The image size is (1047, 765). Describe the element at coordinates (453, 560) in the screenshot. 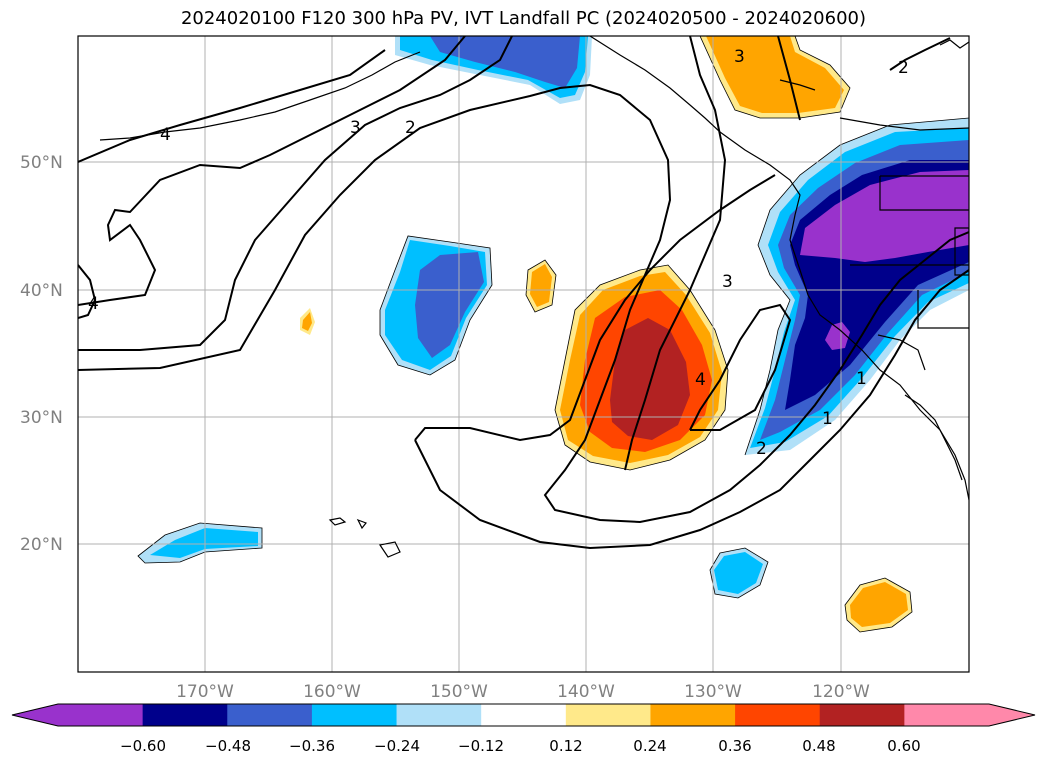

I see `negative-anomaly-small` at that location.